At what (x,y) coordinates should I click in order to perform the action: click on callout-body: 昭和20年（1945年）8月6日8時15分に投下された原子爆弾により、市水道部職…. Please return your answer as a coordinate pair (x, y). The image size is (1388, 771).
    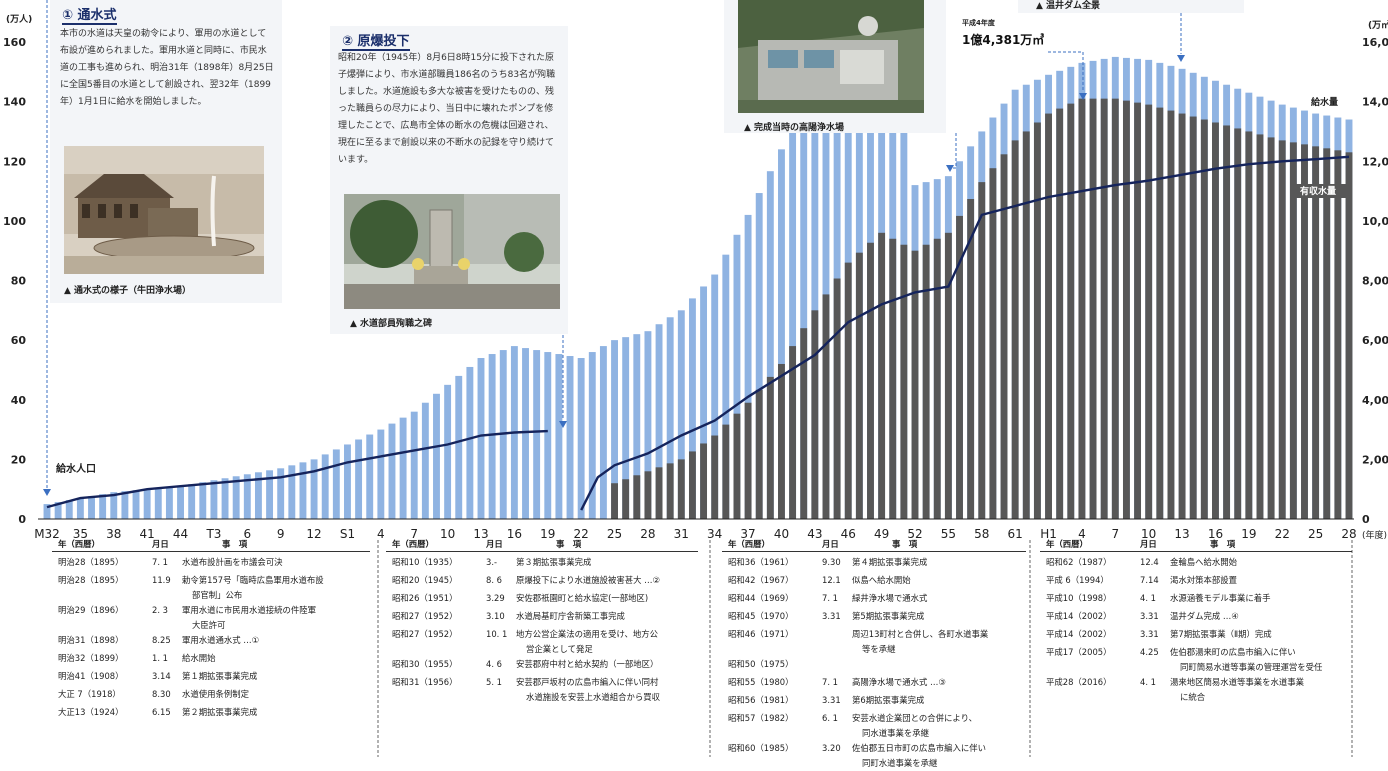
    Looking at the image, I should click on (447, 109).